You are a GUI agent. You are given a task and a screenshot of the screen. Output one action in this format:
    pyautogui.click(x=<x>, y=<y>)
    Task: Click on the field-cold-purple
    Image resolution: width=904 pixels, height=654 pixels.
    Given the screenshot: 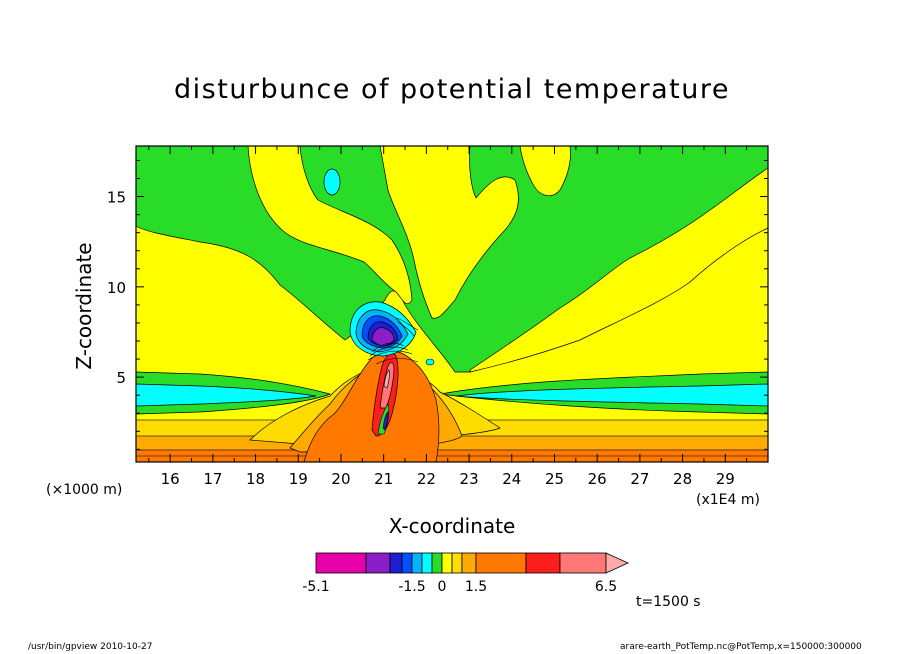 What is the action you would take?
    pyautogui.click(x=383, y=337)
    